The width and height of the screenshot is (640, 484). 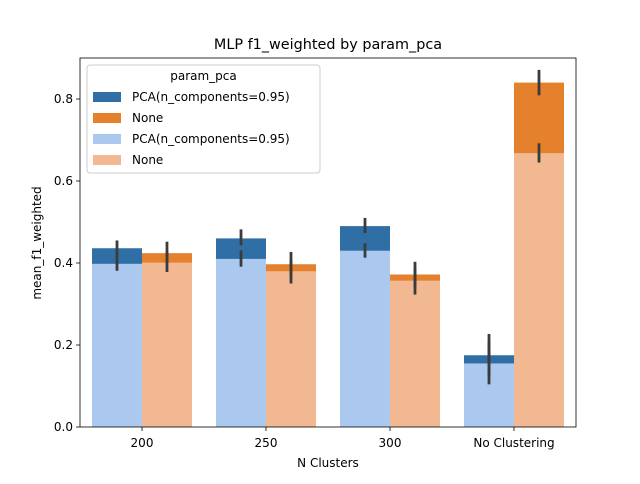 What do you see at coordinates (147, 160) in the screenshot?
I see `legend-label-3: None` at bounding box center [147, 160].